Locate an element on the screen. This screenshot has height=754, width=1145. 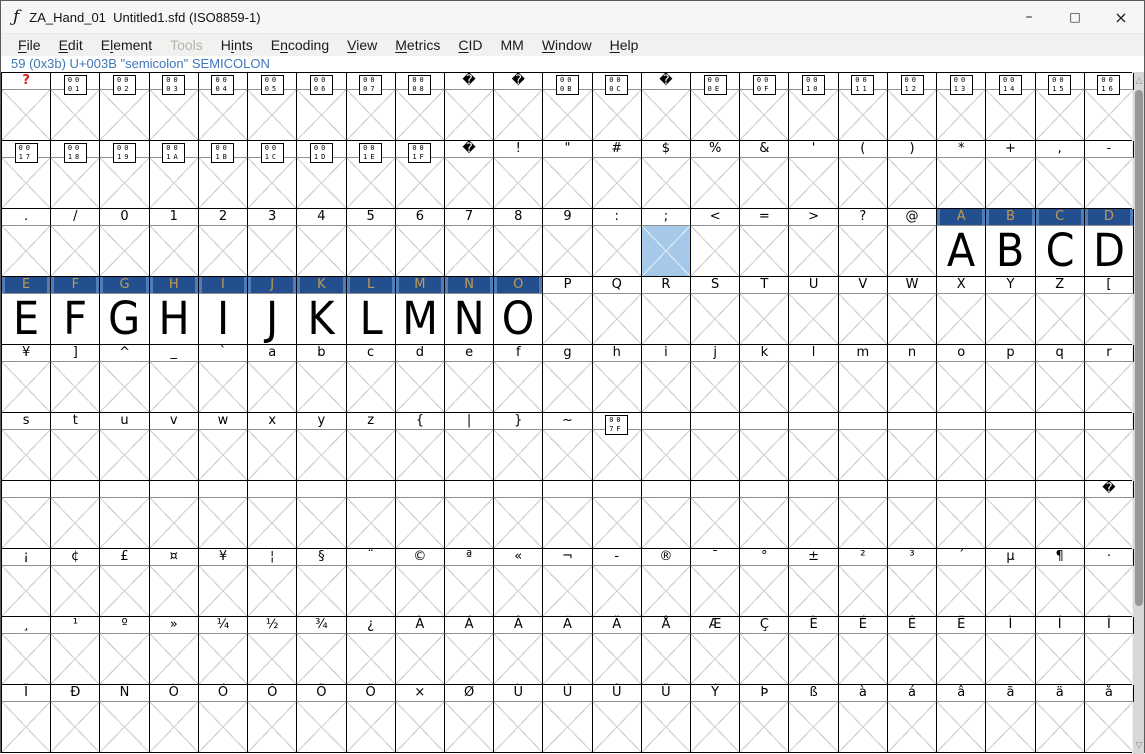
glyph-cell: # is located at coordinates (617, 175).